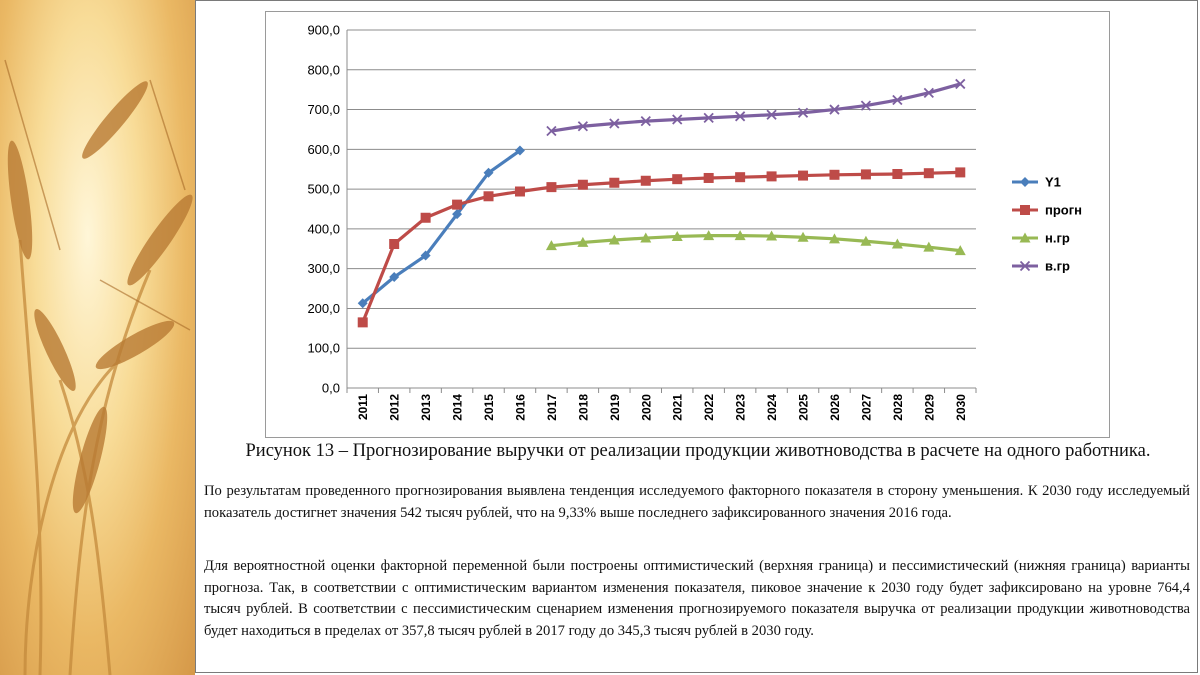 This screenshot has width=1200, height=675. I want to click on x-tick-label: 2012, so click(395, 407).